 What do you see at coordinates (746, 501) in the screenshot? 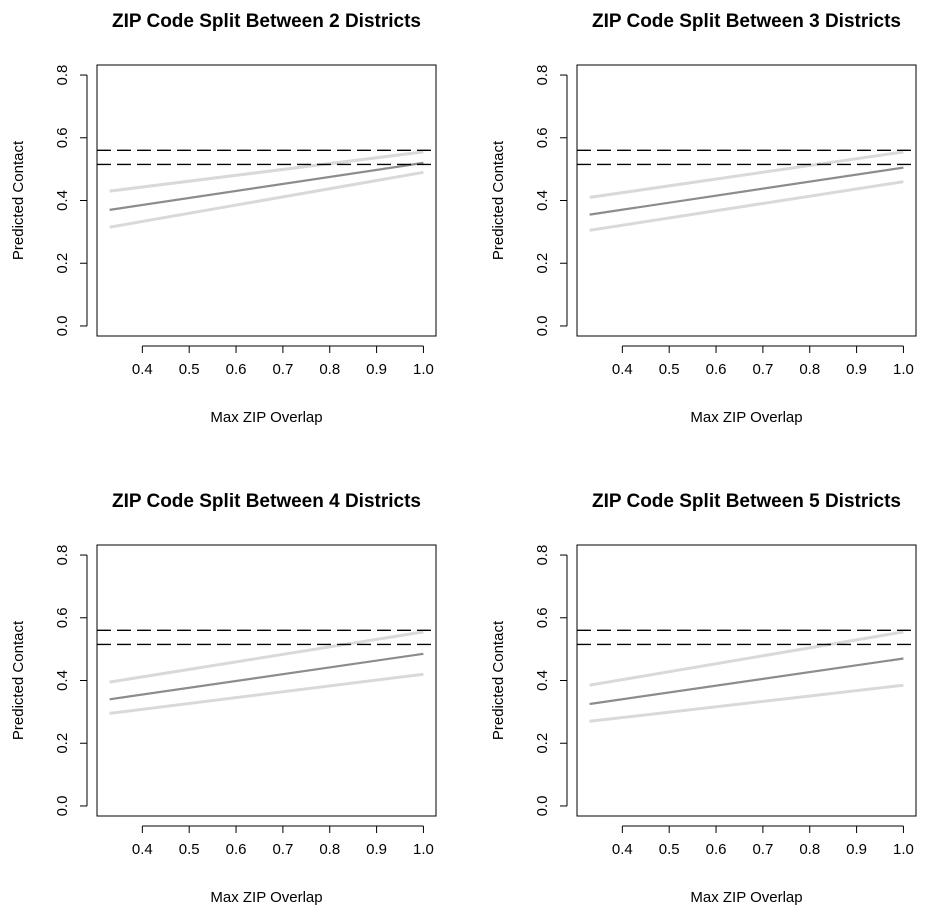
I see `chart-title: ZIP Code Split Between 5 Districts` at bounding box center [746, 501].